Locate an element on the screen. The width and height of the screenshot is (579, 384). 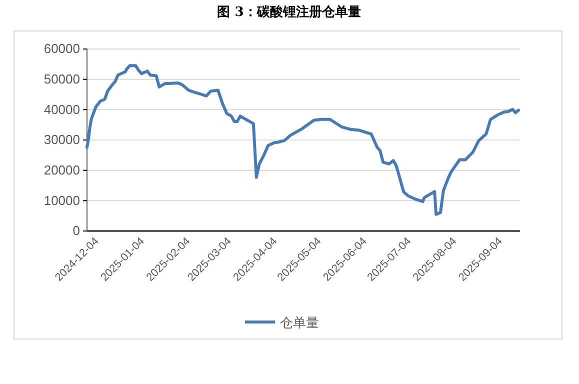
y-tick-label: 30000 is located at coordinates (62, 140).